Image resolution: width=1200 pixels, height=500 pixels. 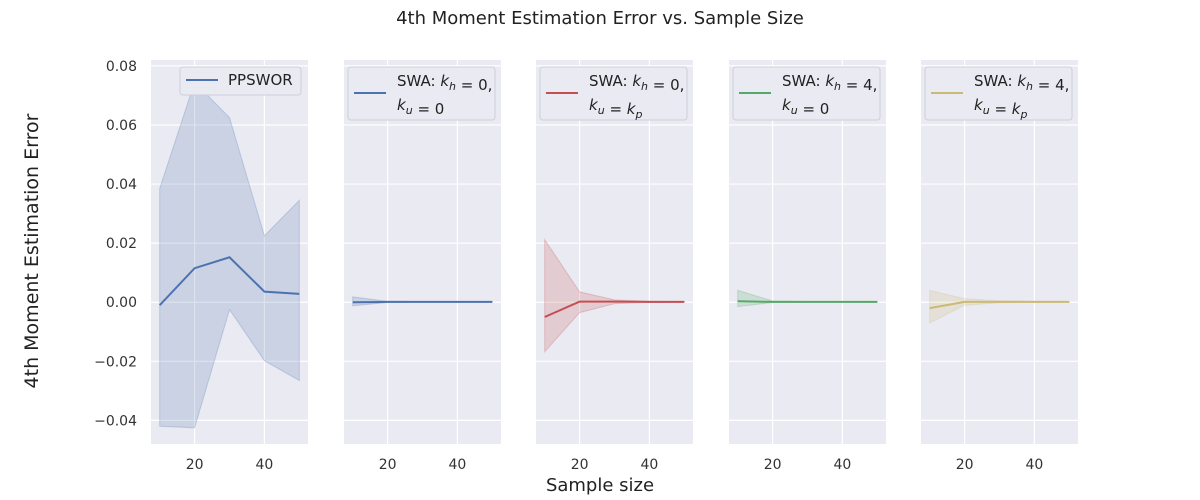 I want to click on legend: SWA: kh = 4,ku = 0, so click(x=806, y=93).